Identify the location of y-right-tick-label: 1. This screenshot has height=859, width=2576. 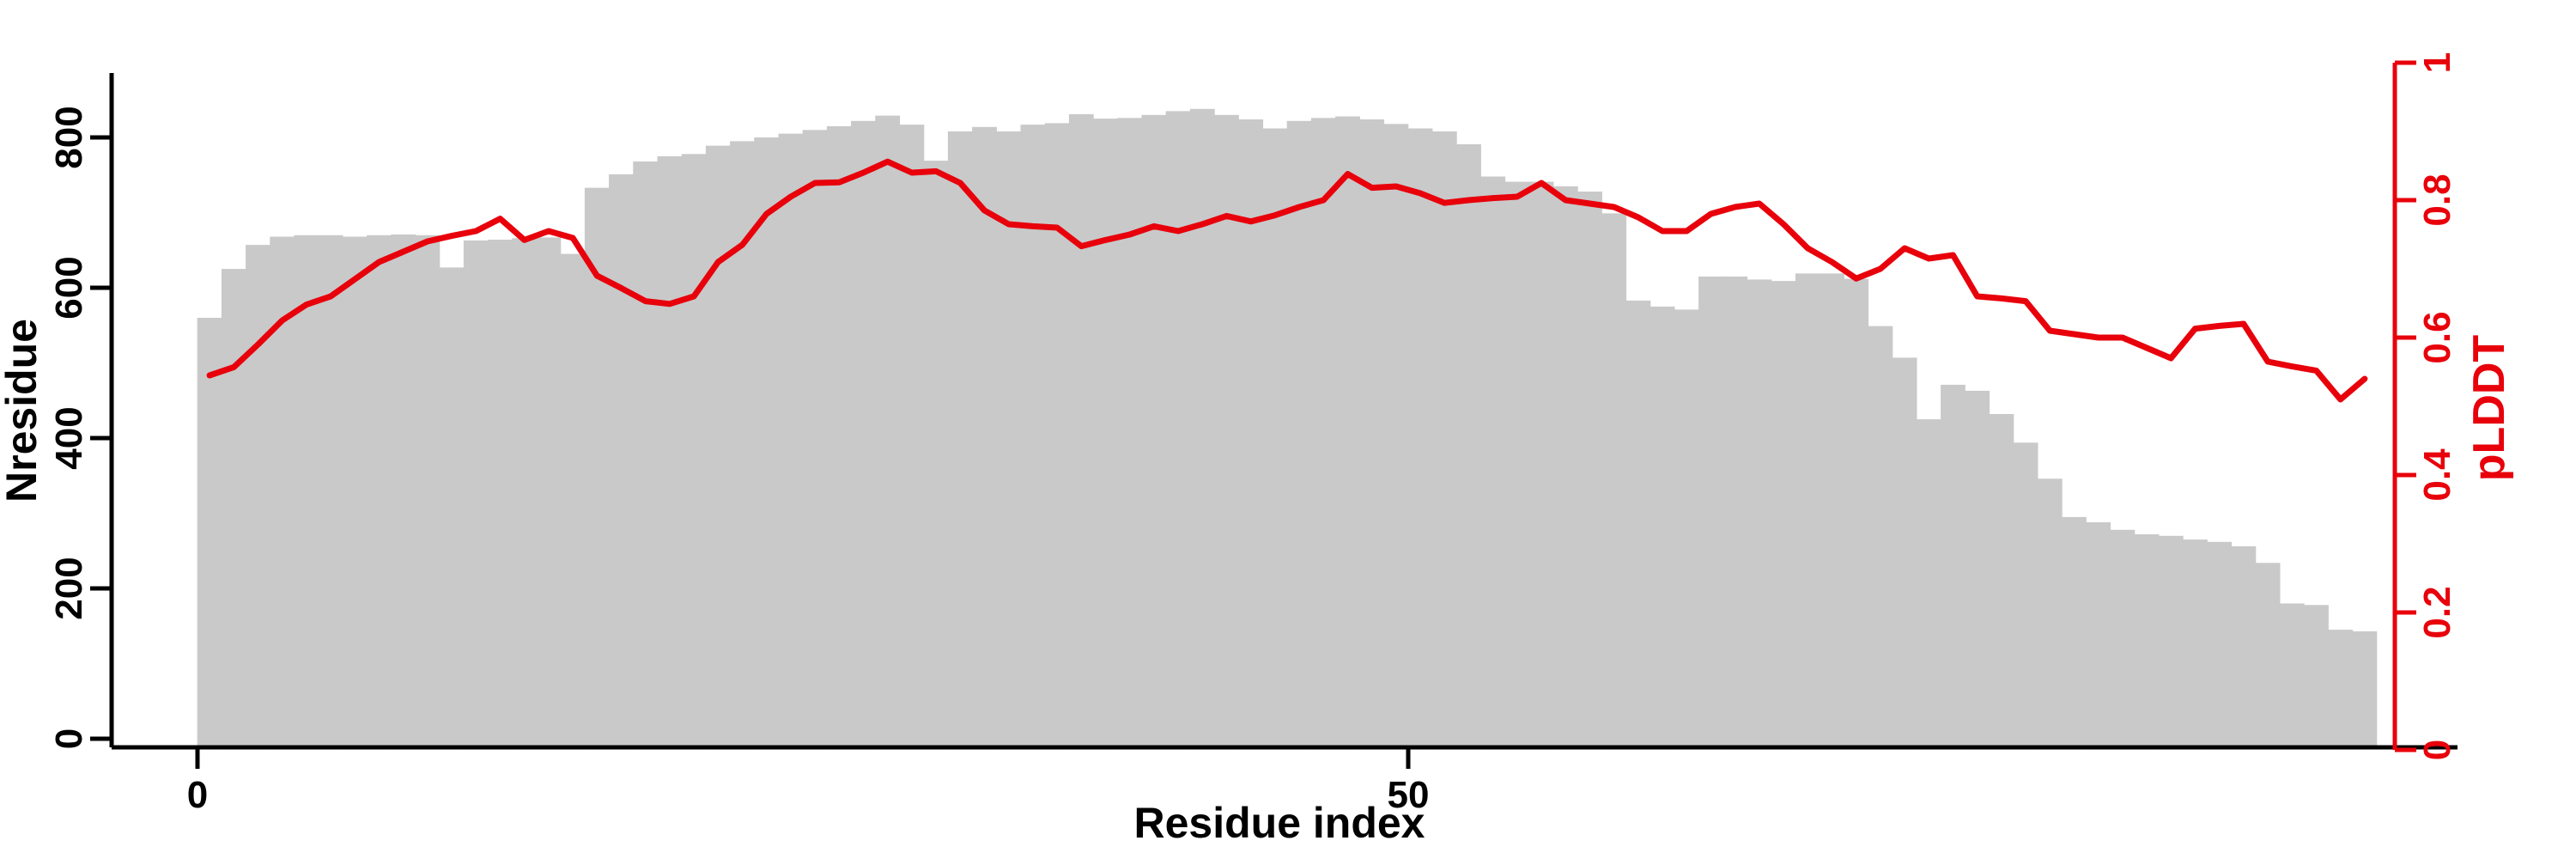
(2437, 63).